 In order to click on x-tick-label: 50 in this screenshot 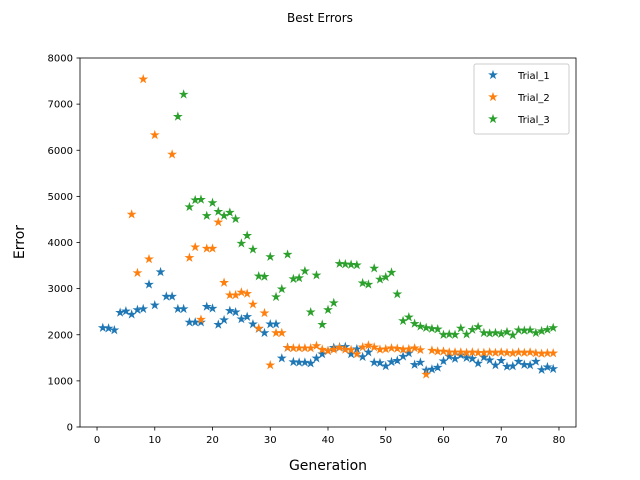, I will do `click(385, 440)`.